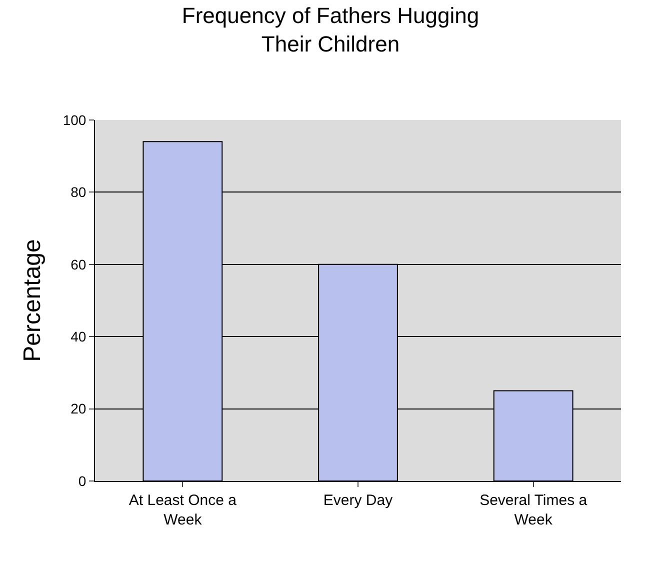 The width and height of the screenshot is (661, 571). What do you see at coordinates (78, 264) in the screenshot?
I see `y-tick-label: 60` at bounding box center [78, 264].